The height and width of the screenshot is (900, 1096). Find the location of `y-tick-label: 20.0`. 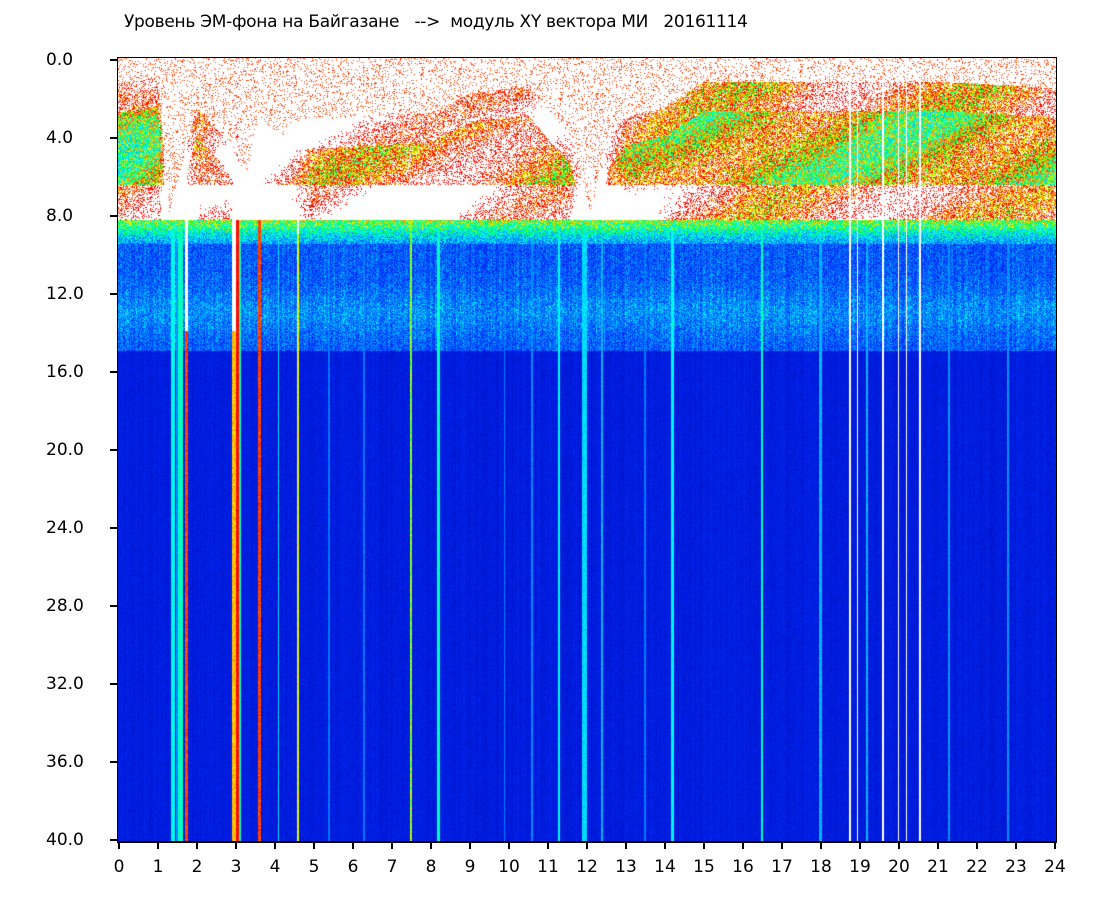

y-tick-label: 20.0 is located at coordinates (65, 449).